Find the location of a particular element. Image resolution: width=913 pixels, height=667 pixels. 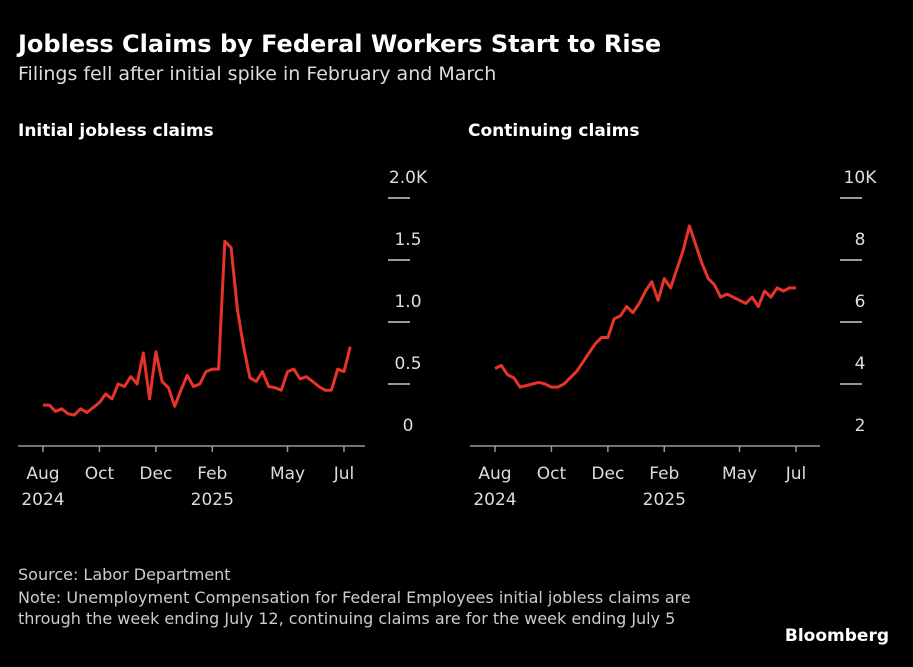

y-tick-label: 8 is located at coordinates (860, 240).